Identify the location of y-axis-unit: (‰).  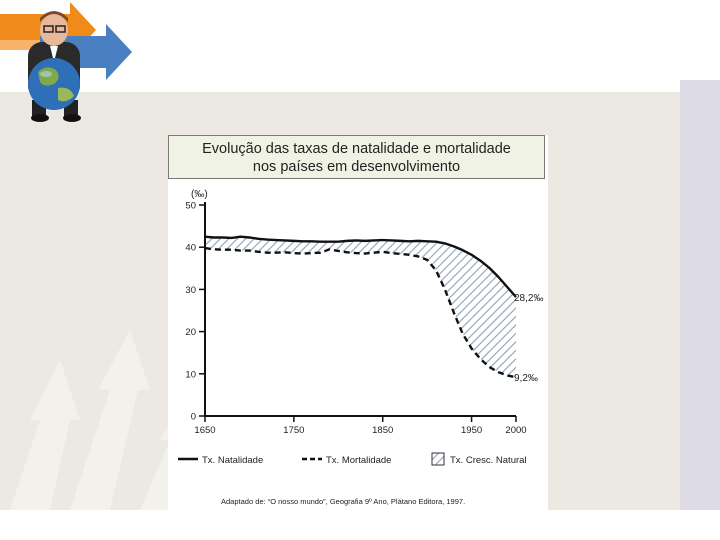
(199, 194).